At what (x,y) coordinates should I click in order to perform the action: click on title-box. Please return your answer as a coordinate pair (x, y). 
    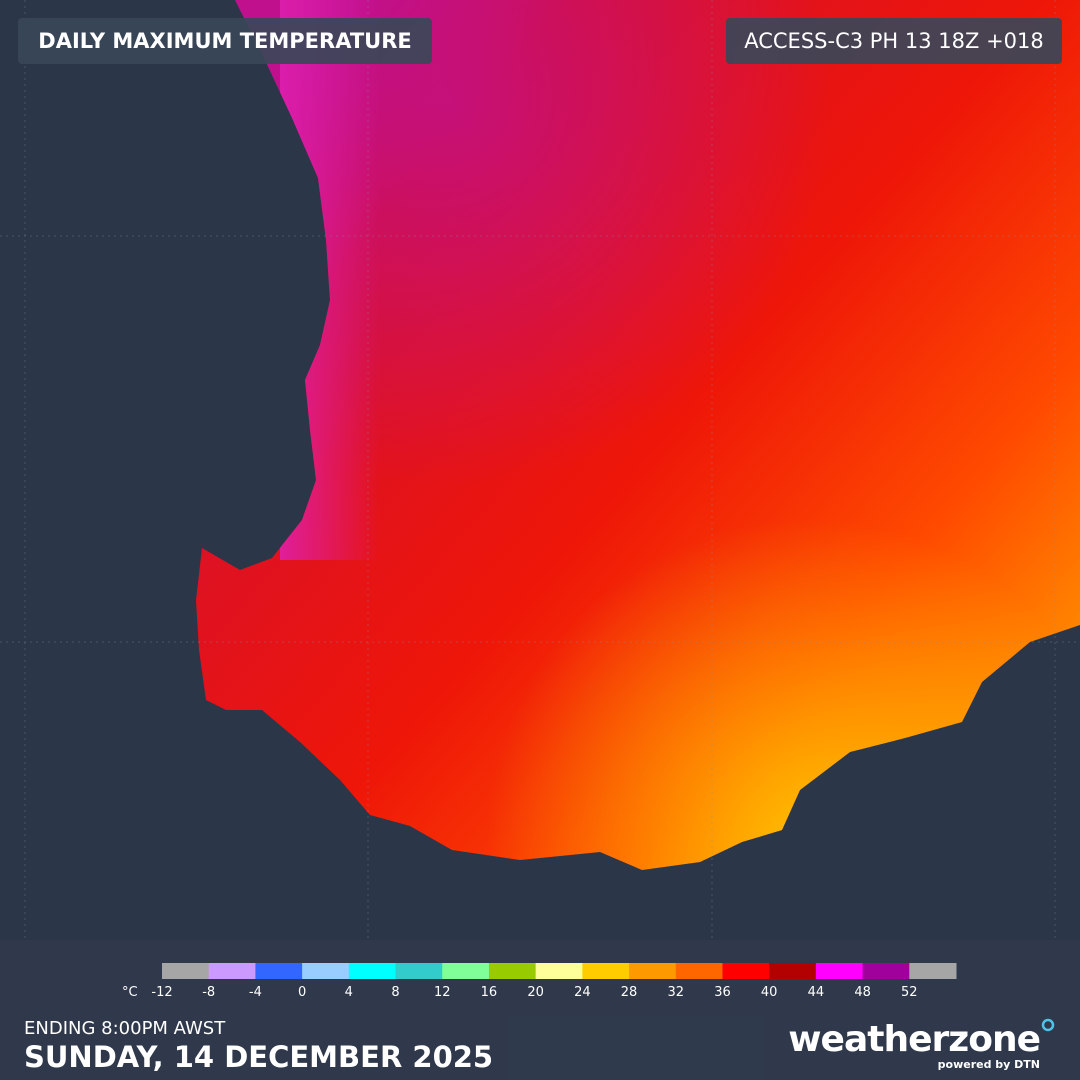
    Looking at the image, I should click on (225, 41).